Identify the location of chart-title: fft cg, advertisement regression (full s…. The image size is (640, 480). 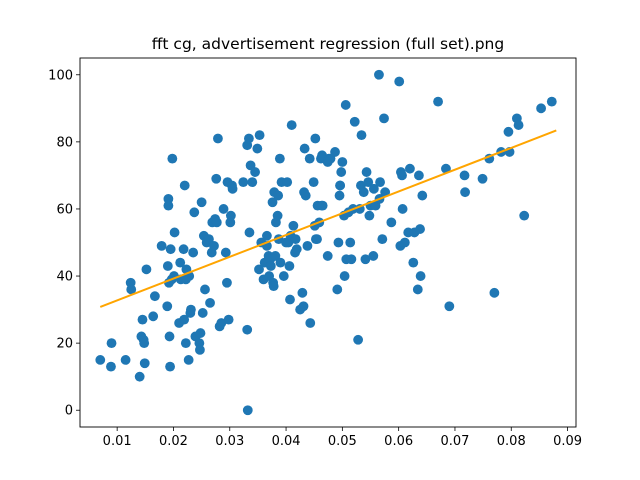
(328, 44).